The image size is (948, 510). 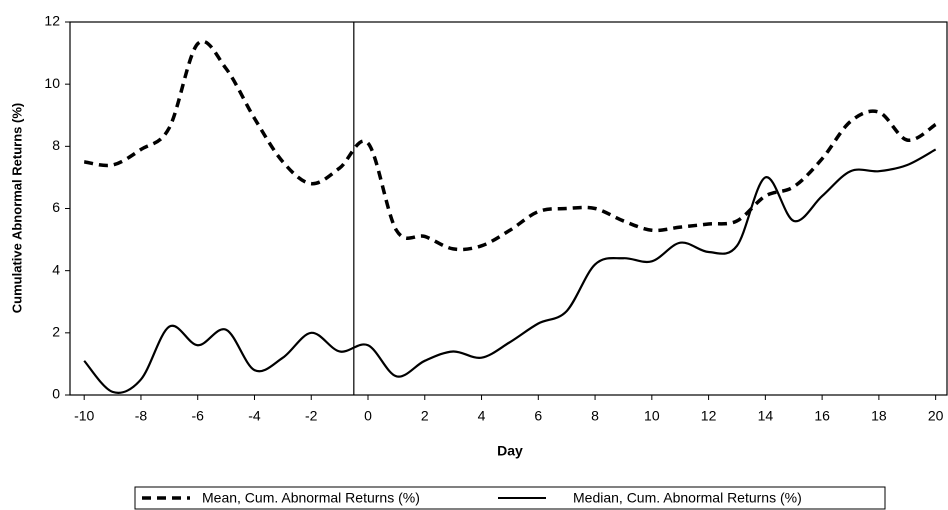 I want to click on y-tick-label: 6, so click(x=56, y=207).